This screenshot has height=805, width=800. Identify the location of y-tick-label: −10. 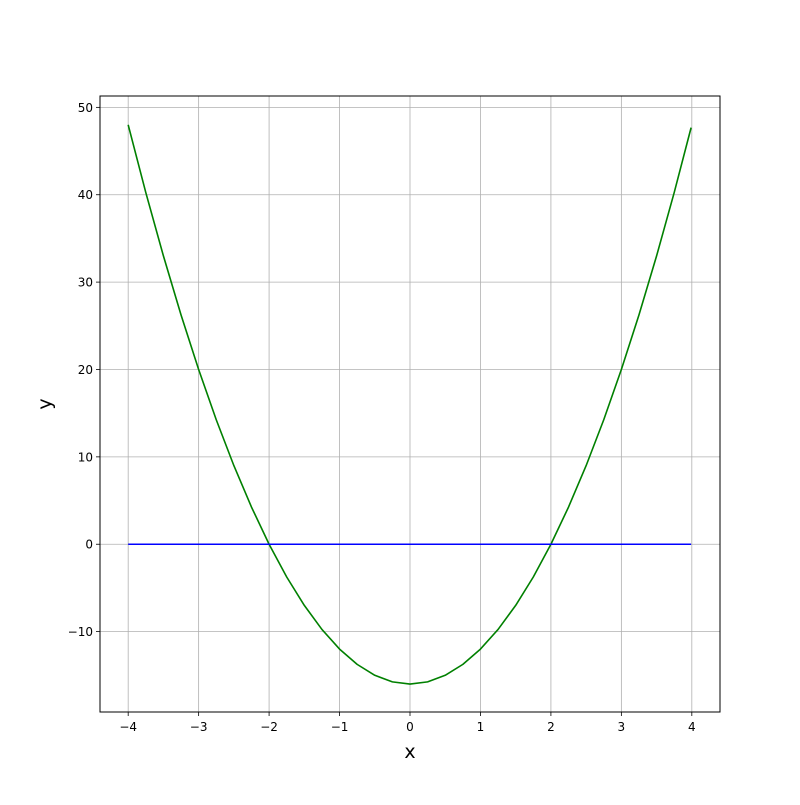
(80, 632).